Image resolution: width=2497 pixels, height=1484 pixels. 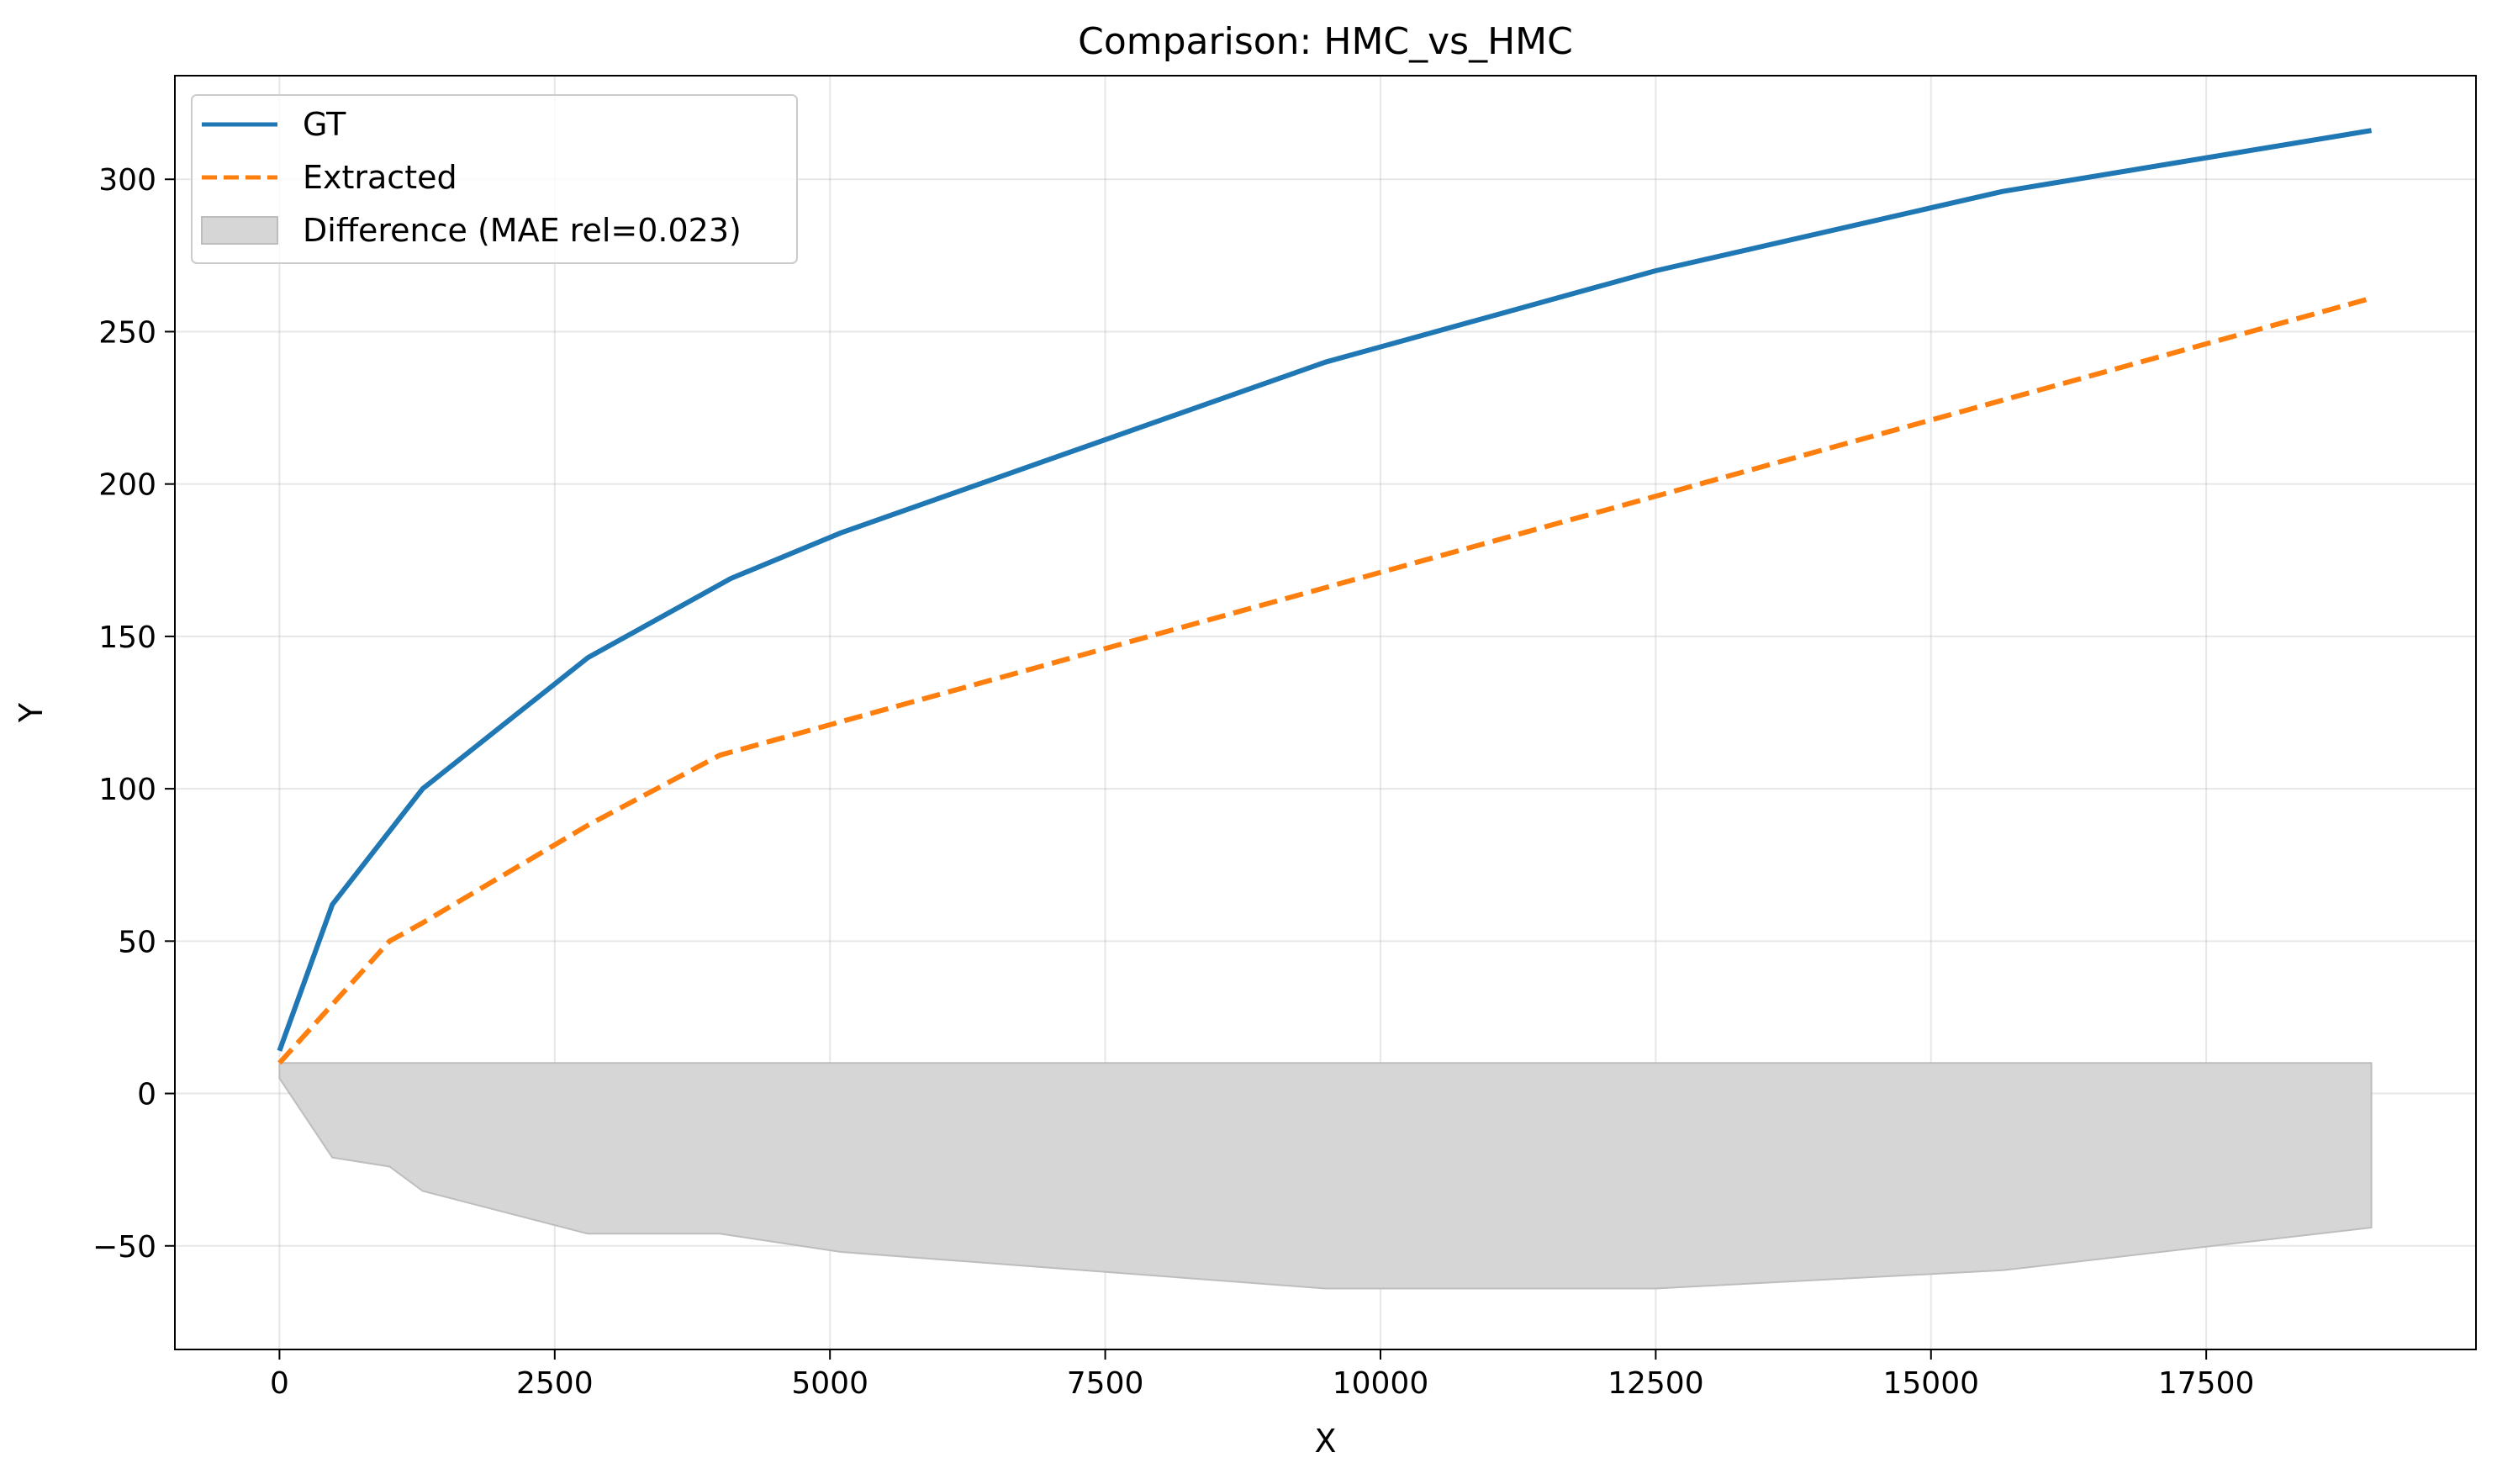 I want to click on difference-band, so click(x=1325, y=1176).